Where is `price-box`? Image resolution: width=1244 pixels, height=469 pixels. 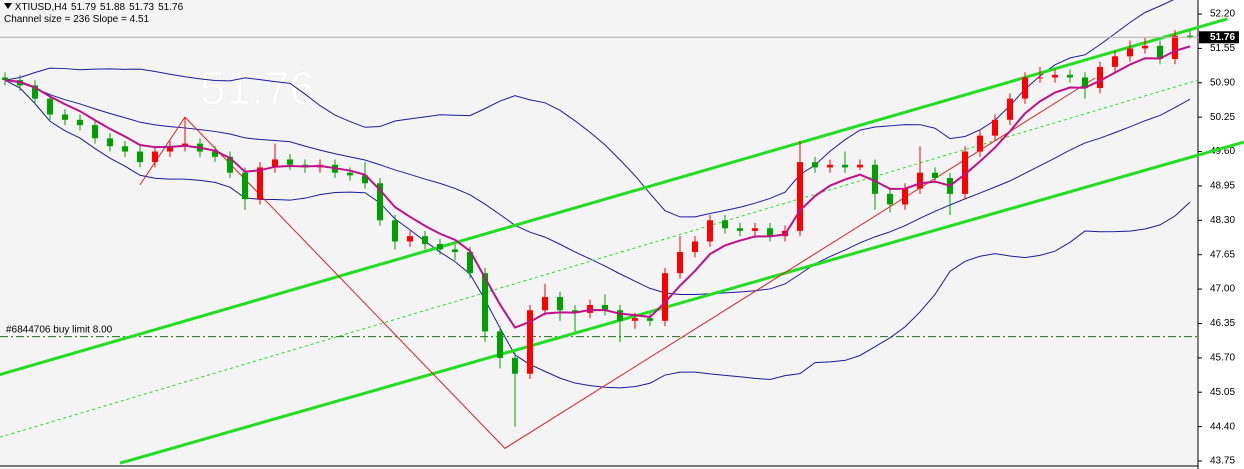 price-box is located at coordinates (1219, 37).